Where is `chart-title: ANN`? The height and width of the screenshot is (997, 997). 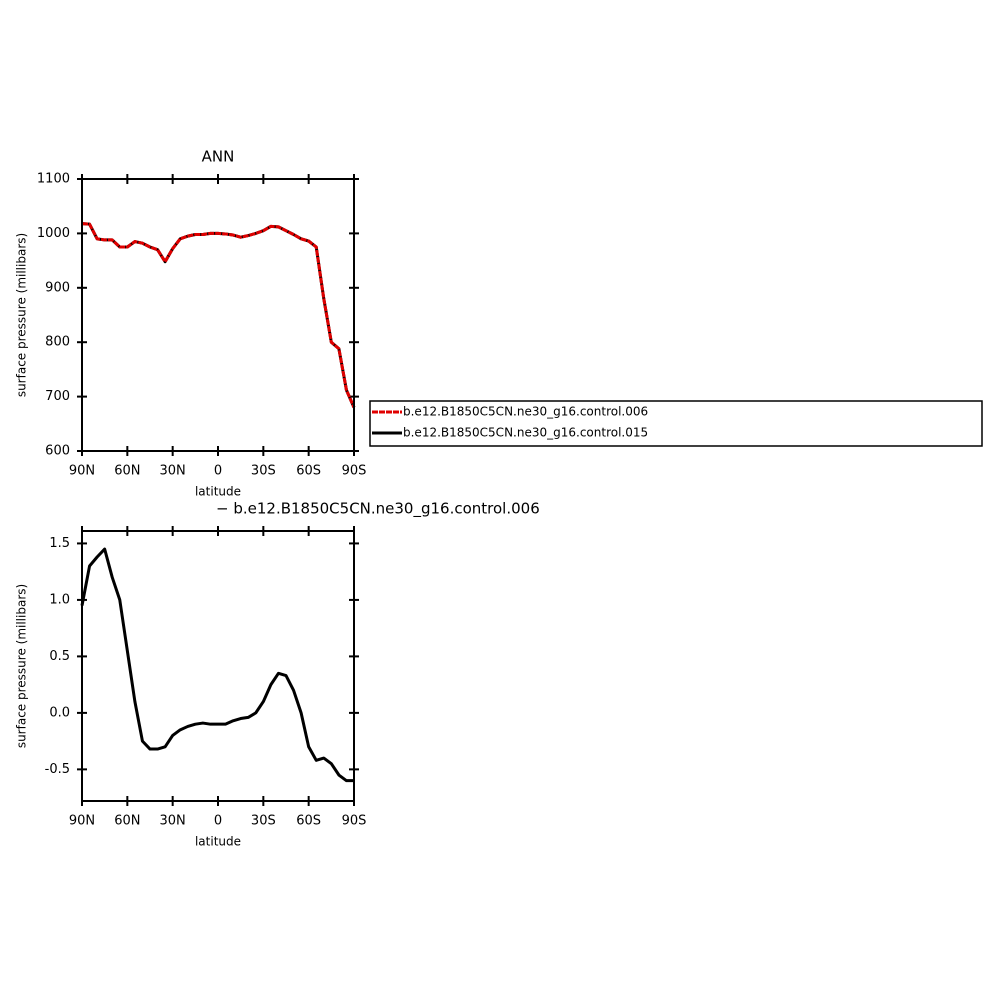 chart-title: ANN is located at coordinates (218, 157).